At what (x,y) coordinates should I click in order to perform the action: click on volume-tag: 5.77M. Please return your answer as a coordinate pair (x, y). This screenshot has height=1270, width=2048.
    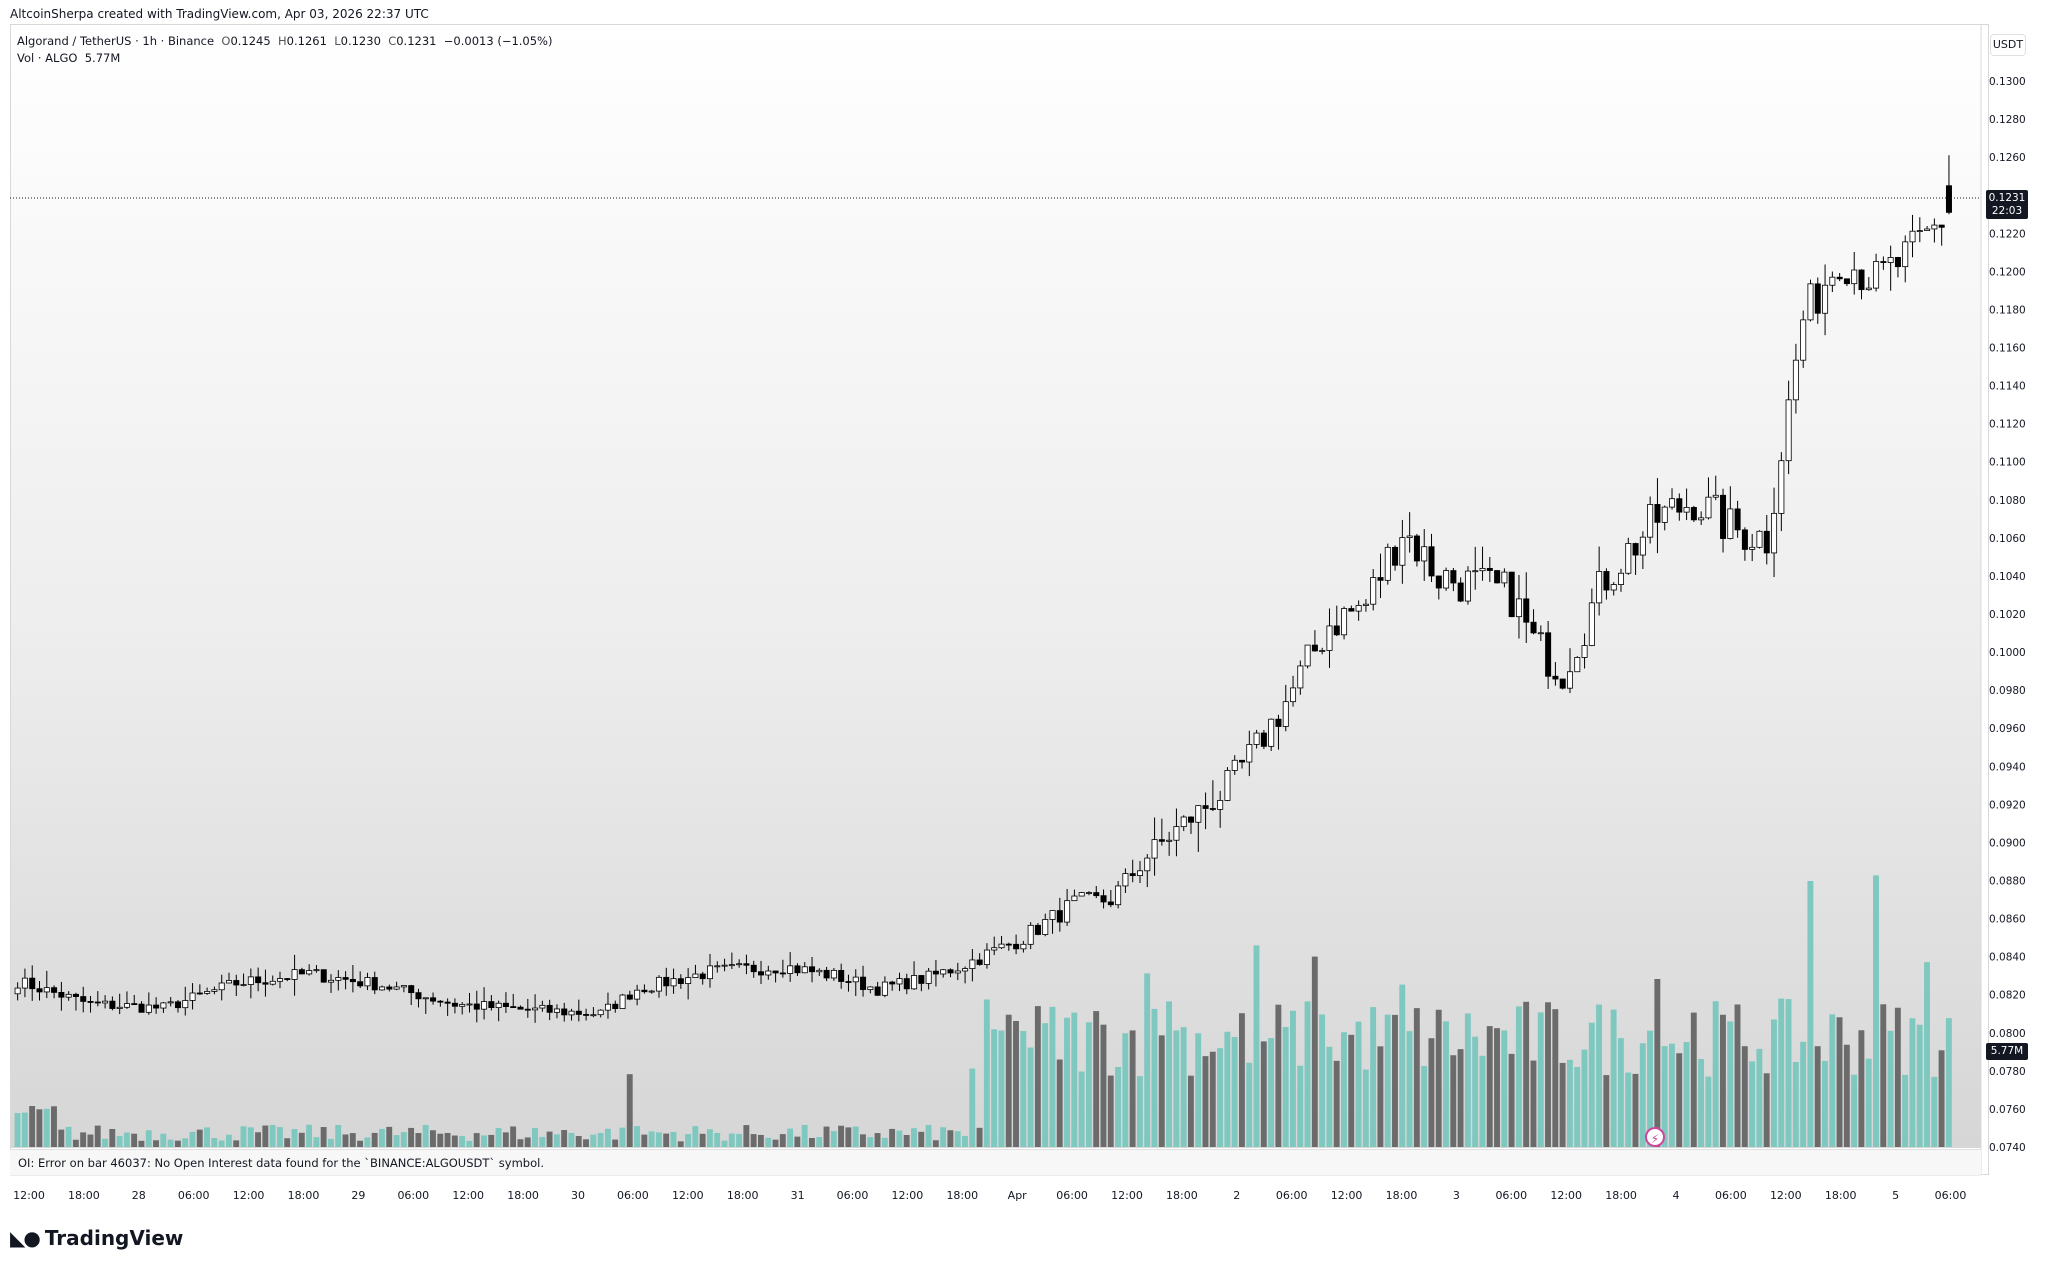
    Looking at the image, I should click on (2007, 1051).